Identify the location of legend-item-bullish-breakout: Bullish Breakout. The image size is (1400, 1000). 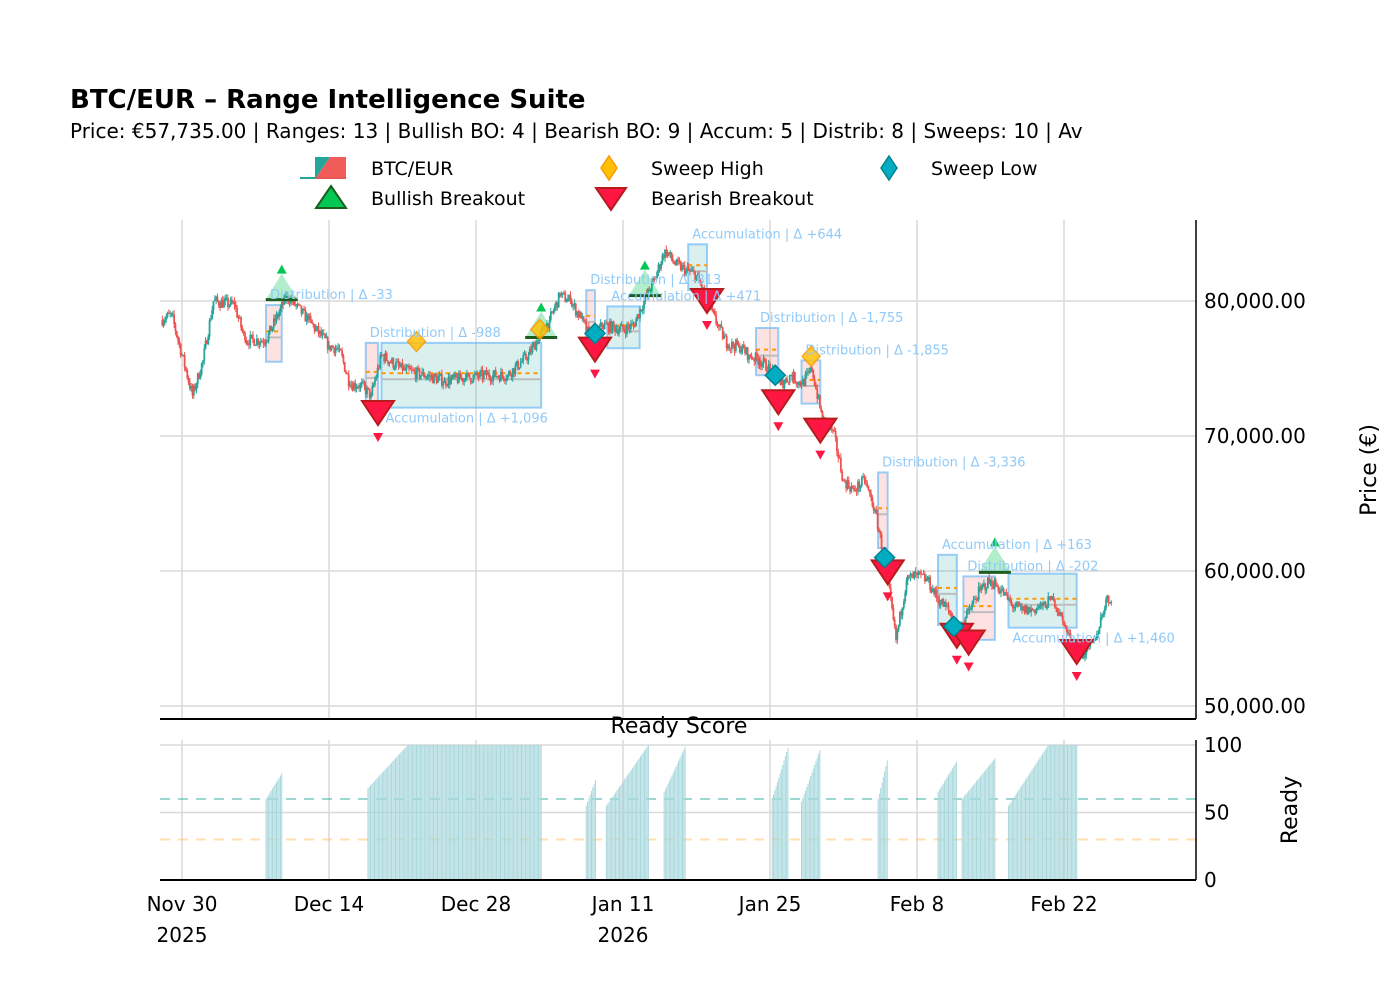
(419, 197).